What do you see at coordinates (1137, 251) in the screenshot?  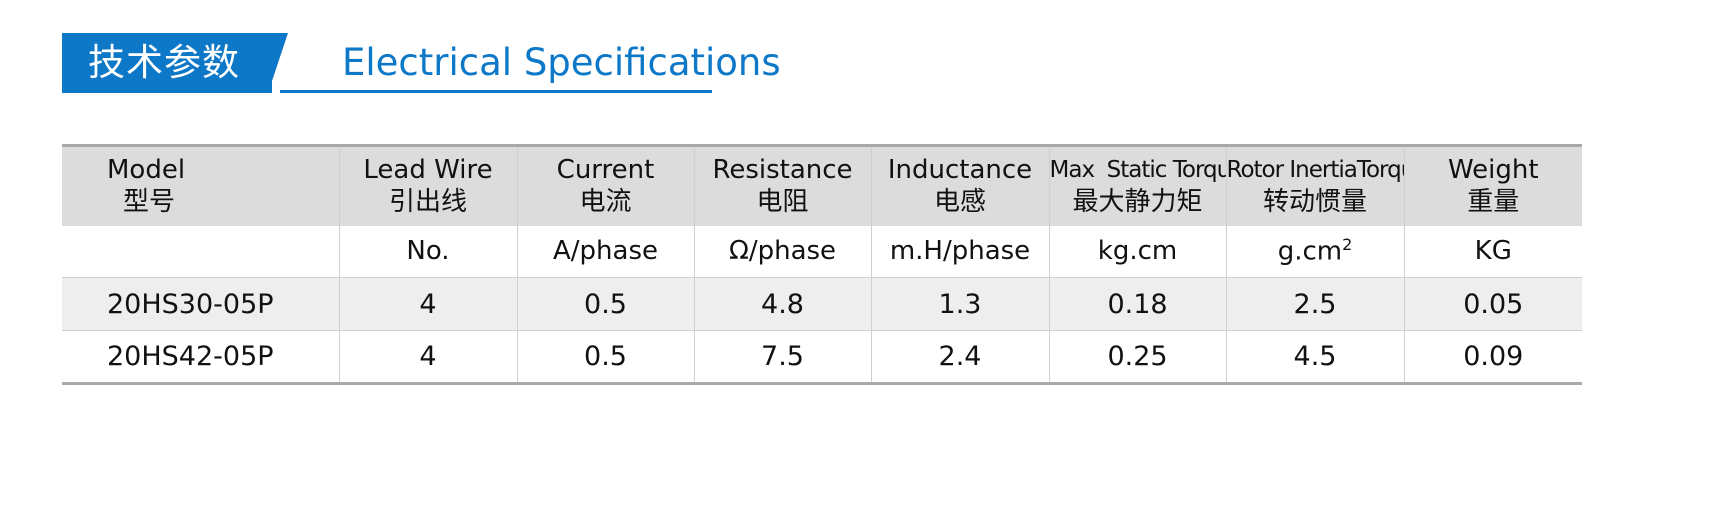 I see `unit-cell: kg.cm` at bounding box center [1137, 251].